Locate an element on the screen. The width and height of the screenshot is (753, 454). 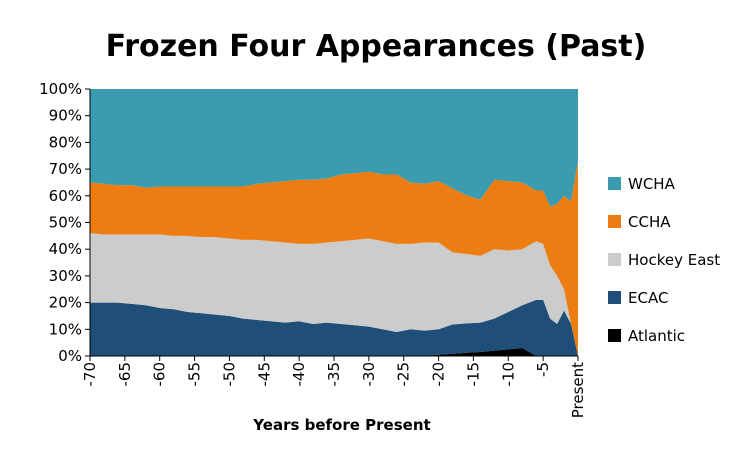
x-tick-label: -35 is located at coordinates (334, 374).